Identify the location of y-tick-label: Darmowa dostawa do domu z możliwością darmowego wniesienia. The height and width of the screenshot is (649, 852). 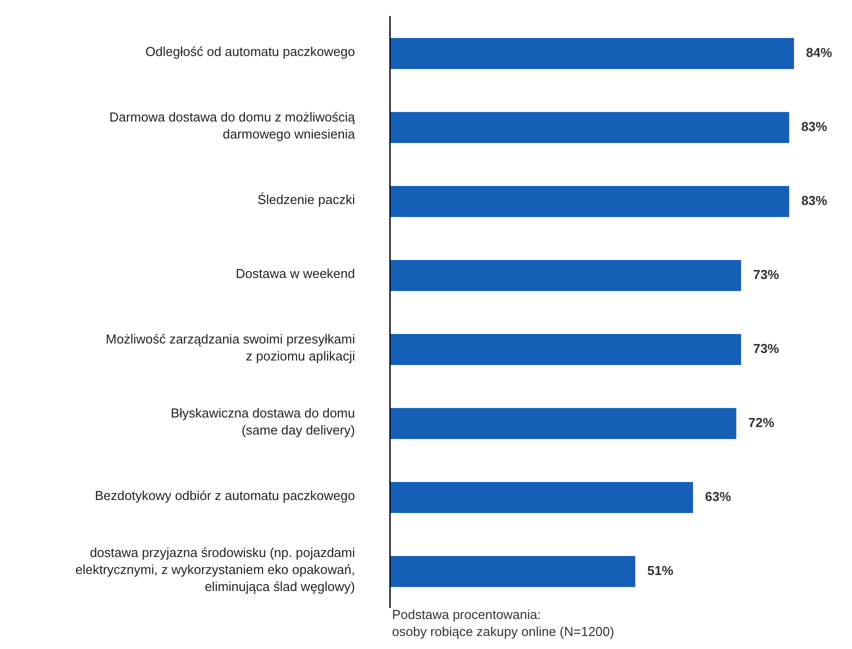
(232, 126).